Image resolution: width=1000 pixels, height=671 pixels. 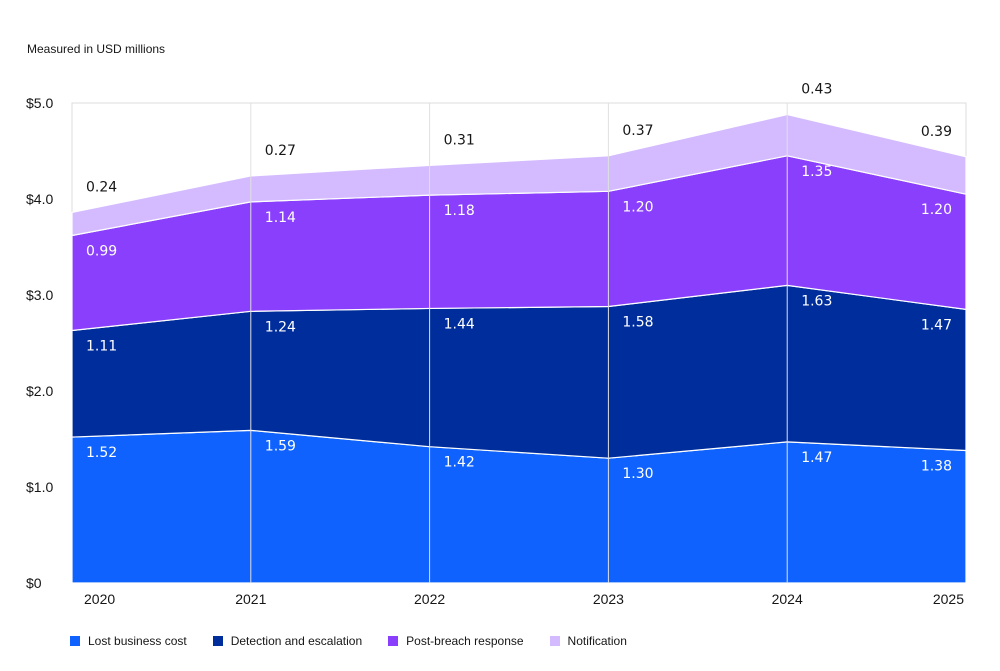 What do you see at coordinates (39, 199) in the screenshot?
I see `y-tick-label: $4.0` at bounding box center [39, 199].